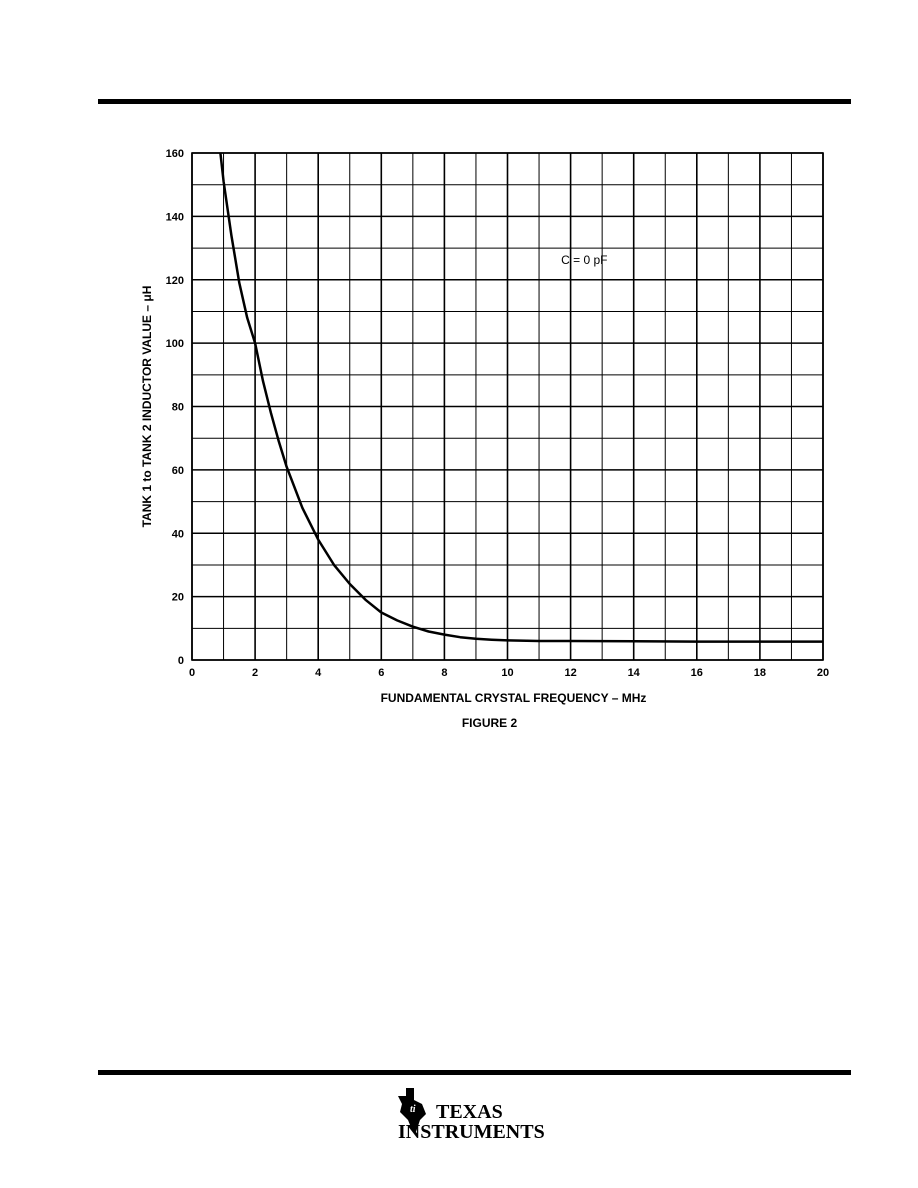 The image size is (918, 1188). What do you see at coordinates (474, 1072) in the screenshot?
I see `bottom-rule` at bounding box center [474, 1072].